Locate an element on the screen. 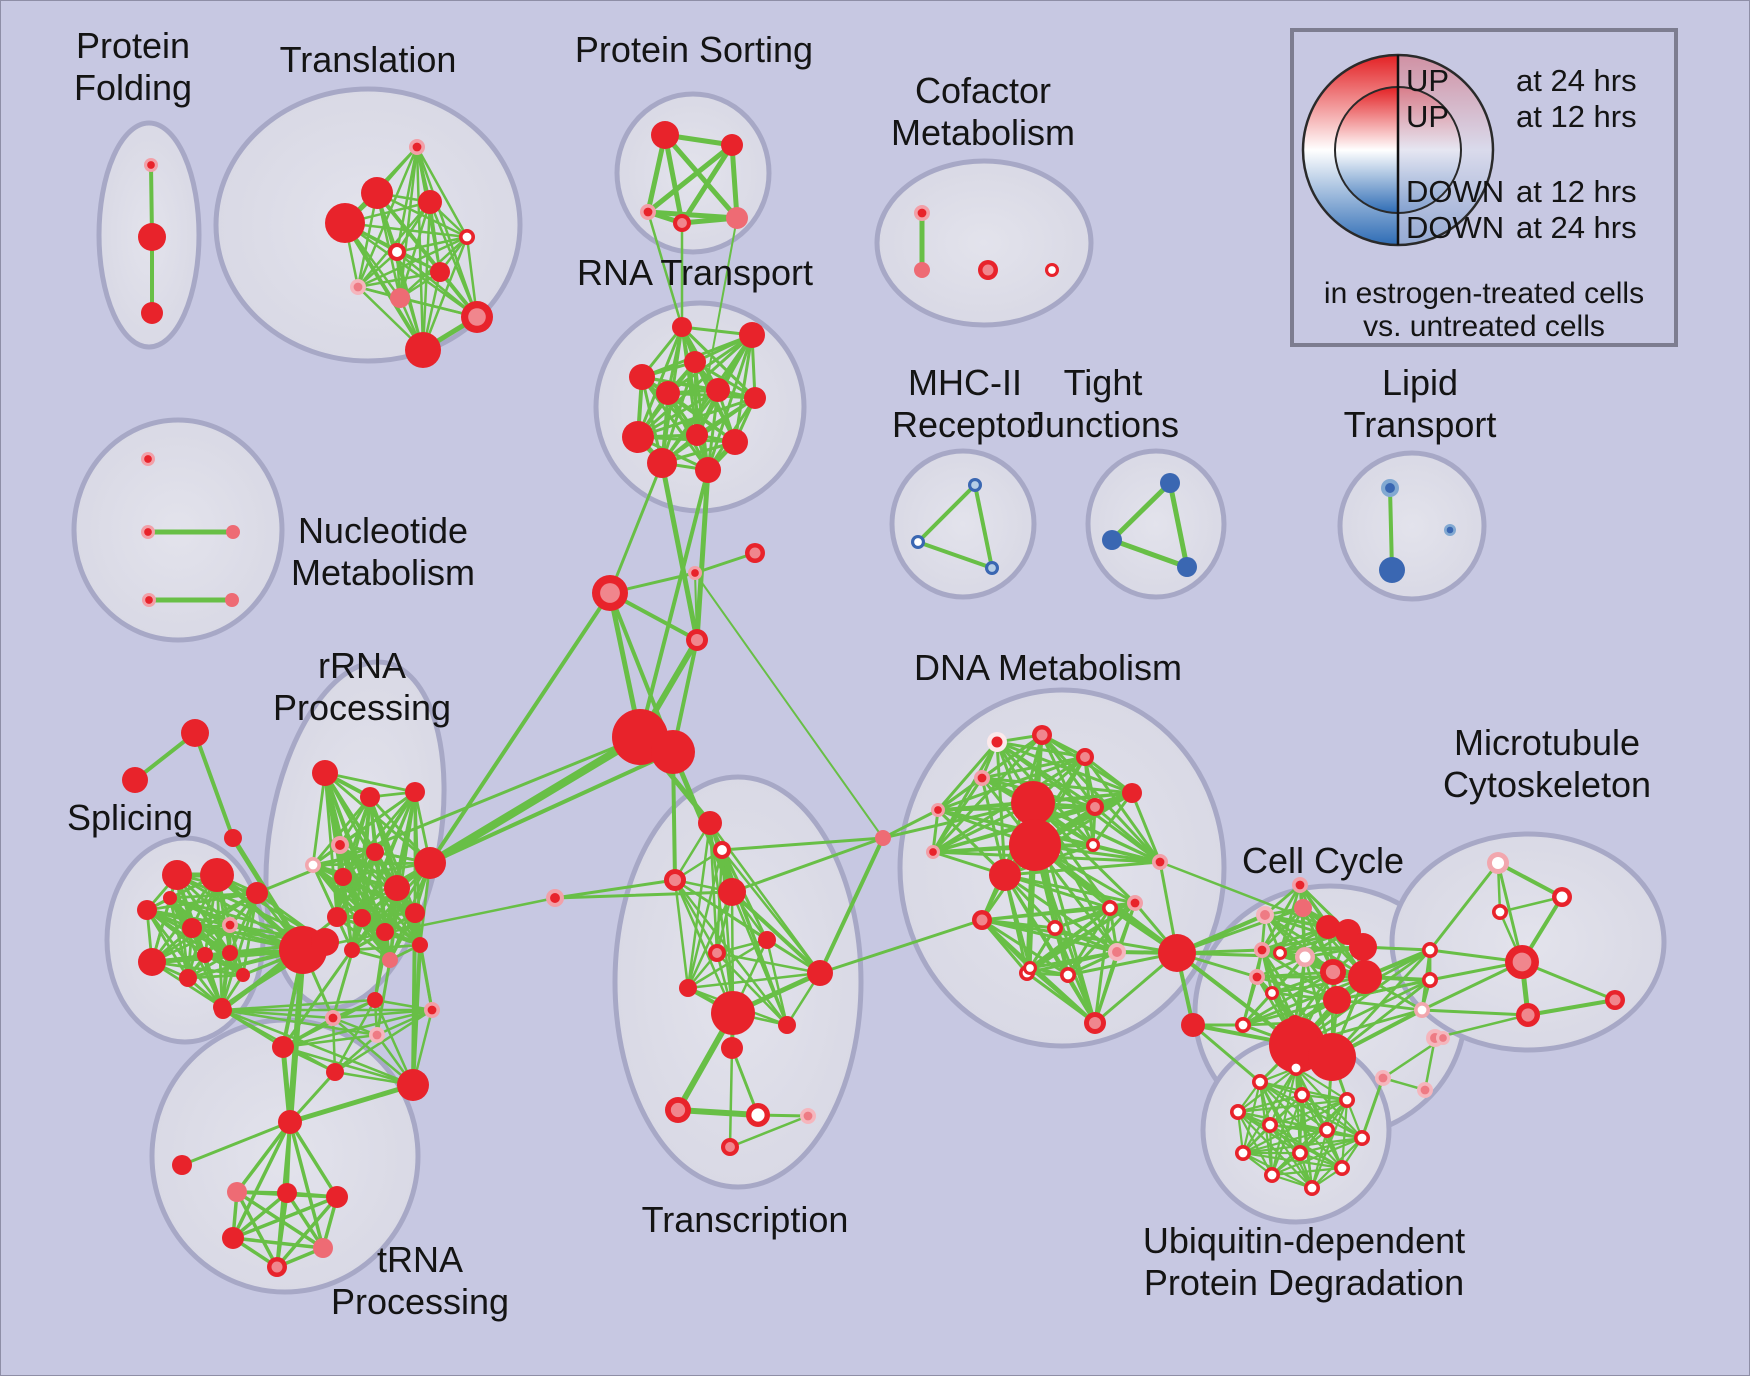 The image size is (1750, 1376). cluster-label-tight-junctions: Tight Junctions is located at coordinates (1103, 403).